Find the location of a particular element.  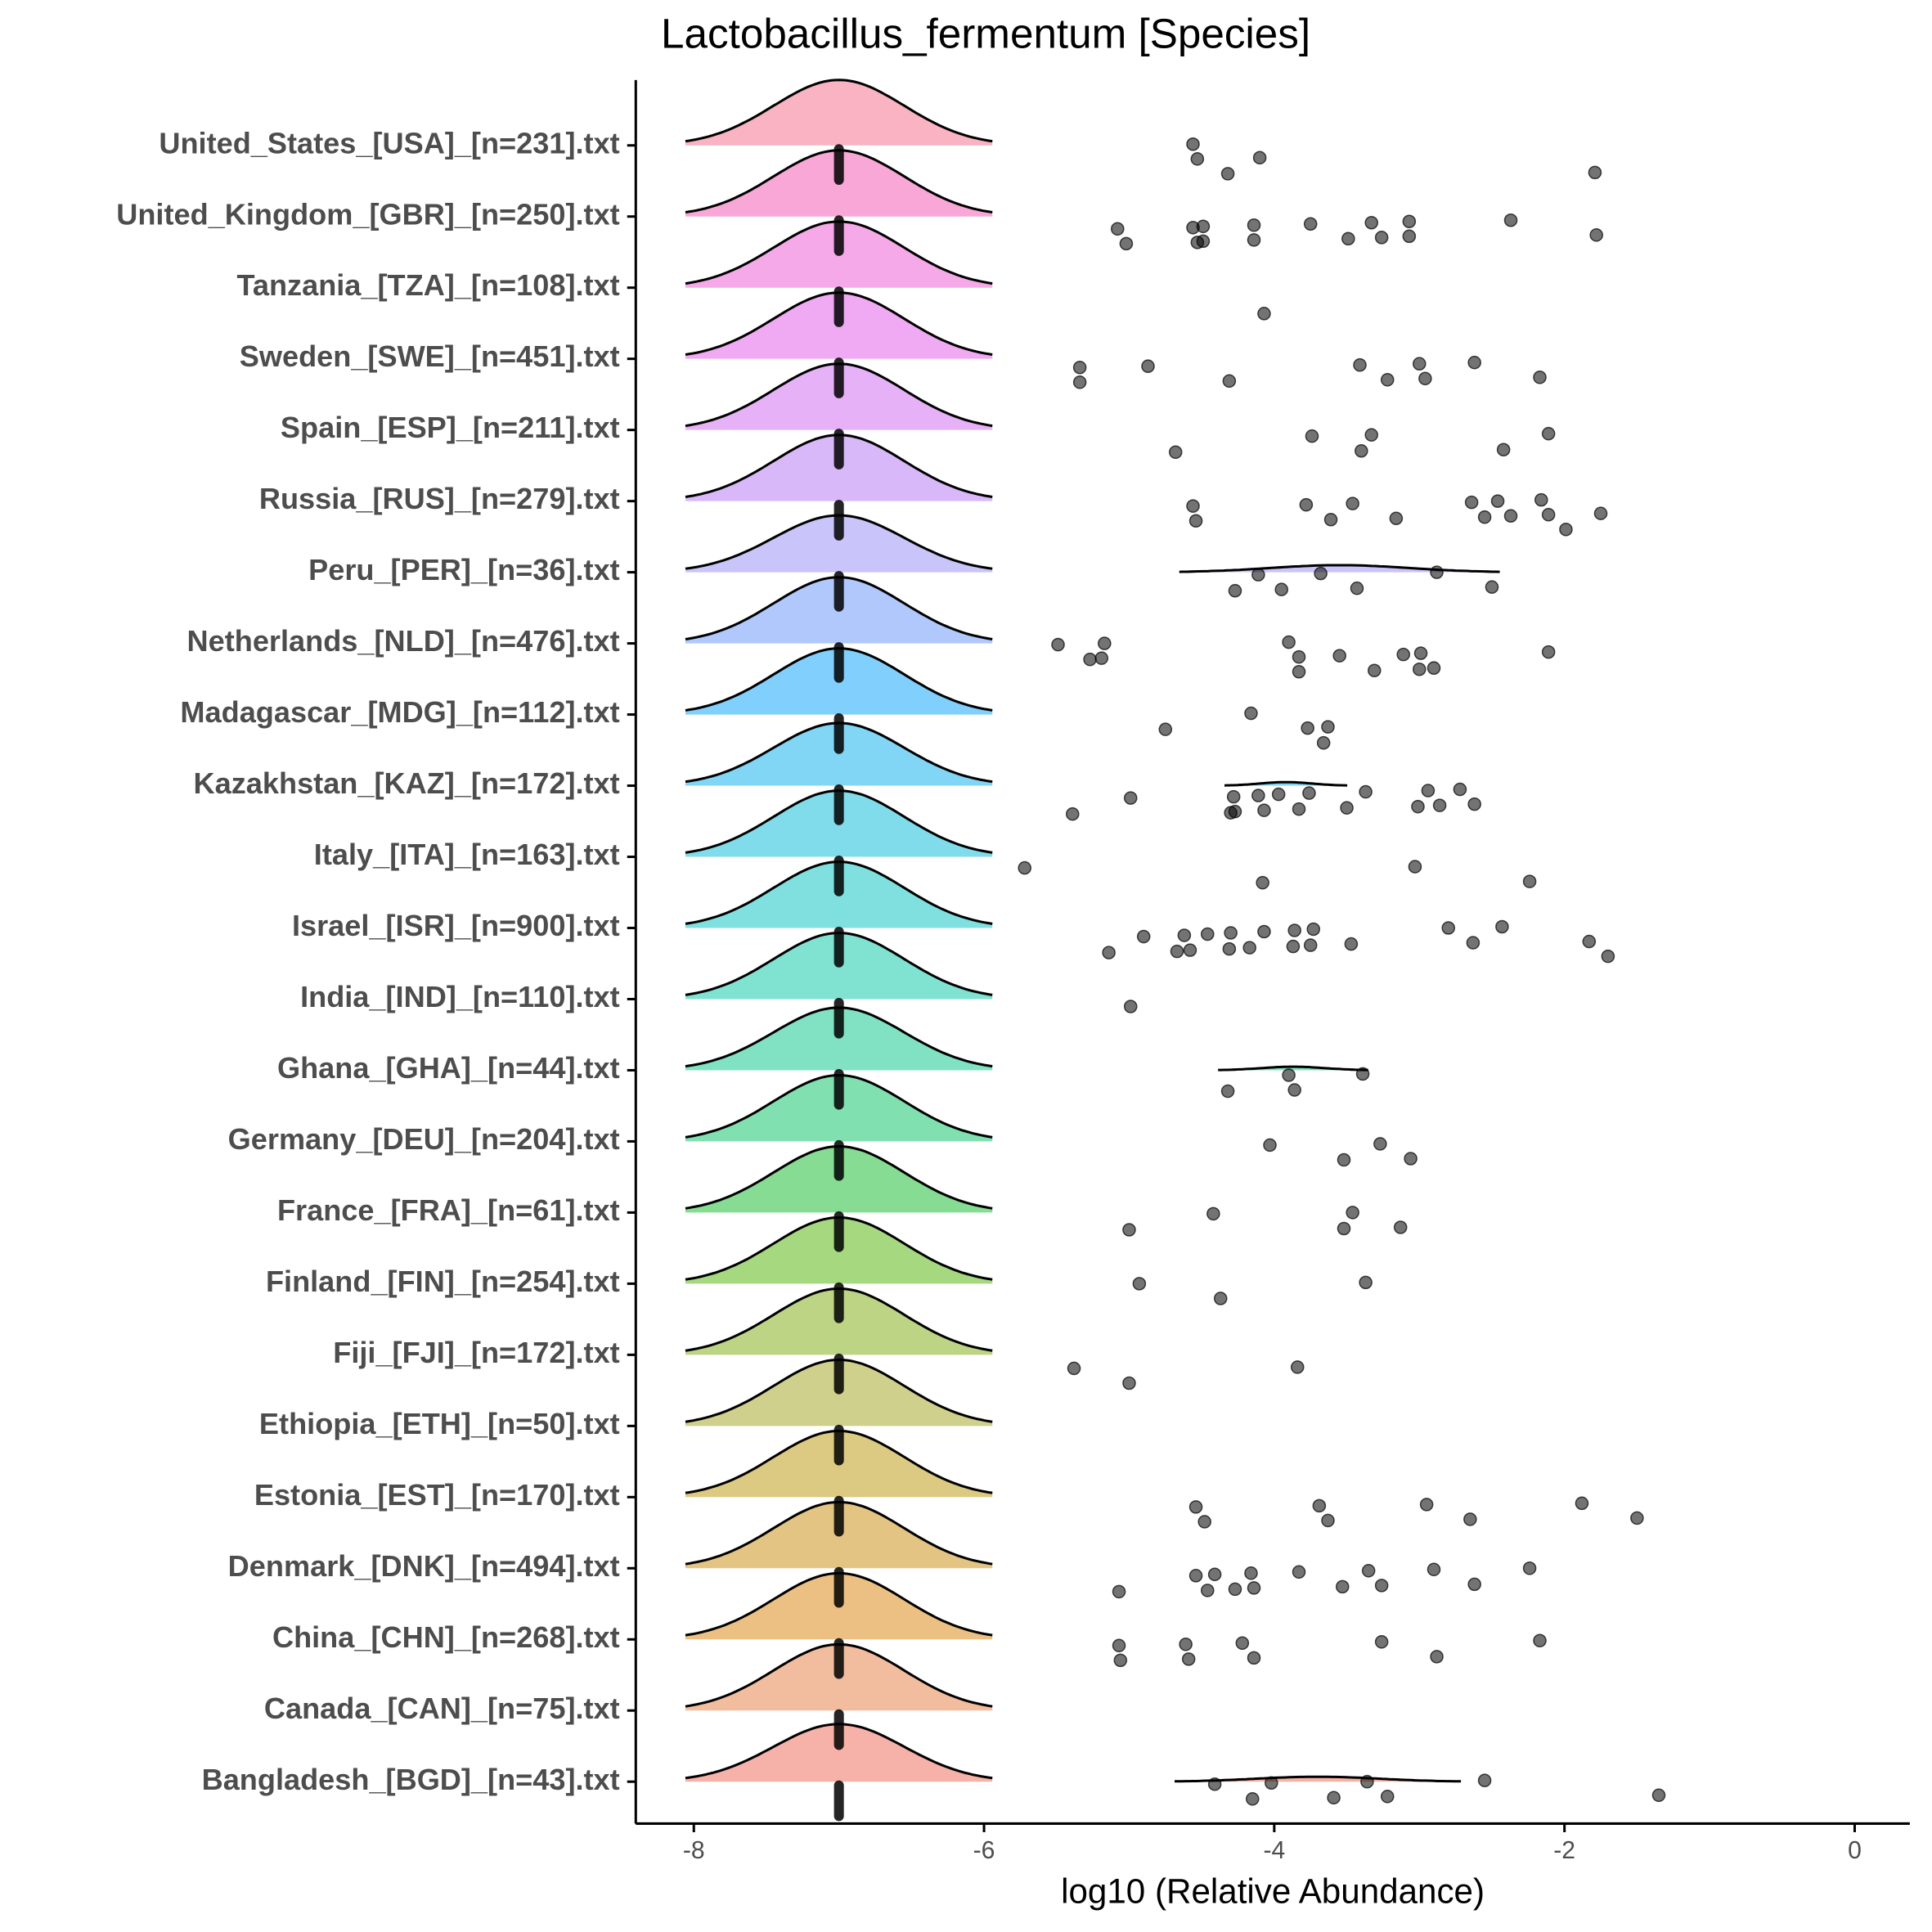

y-tick-label: Bangladesh_[BGD]_[n=43].txt is located at coordinates (411, 1780).